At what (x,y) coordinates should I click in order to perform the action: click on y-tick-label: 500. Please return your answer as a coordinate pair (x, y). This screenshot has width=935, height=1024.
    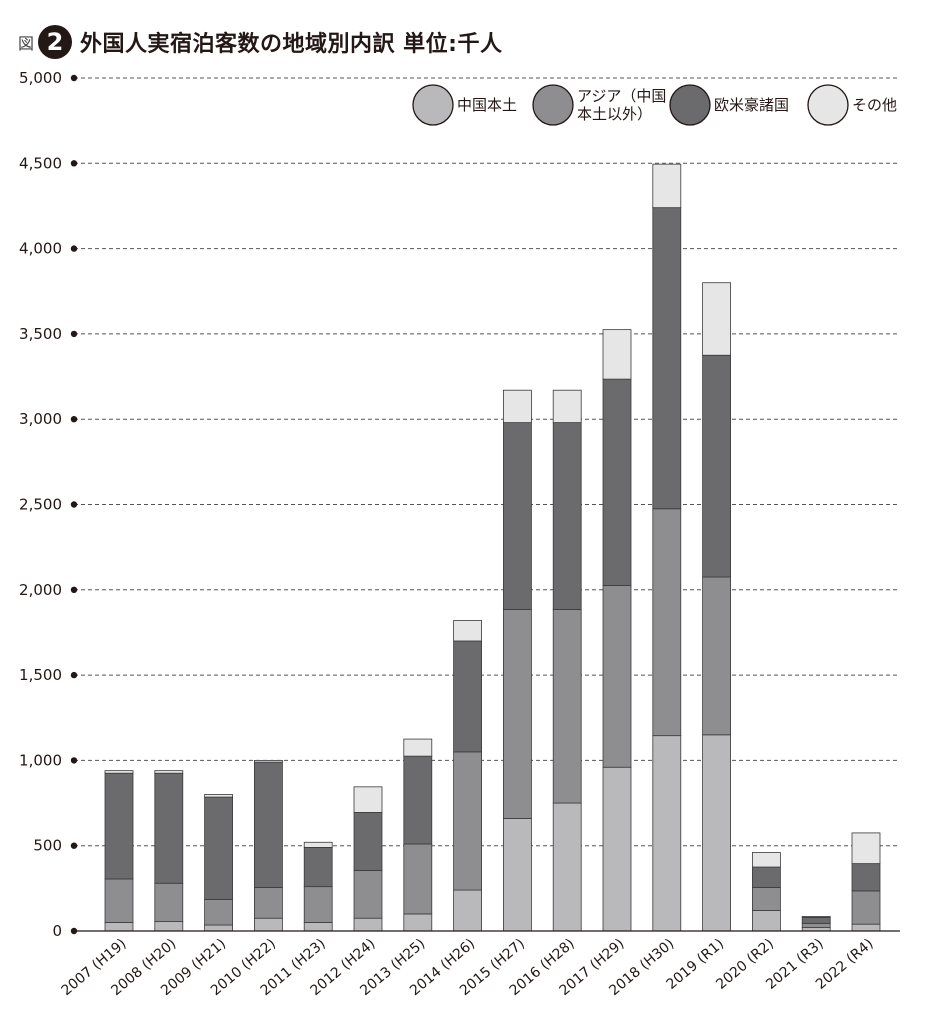
    Looking at the image, I should click on (47, 846).